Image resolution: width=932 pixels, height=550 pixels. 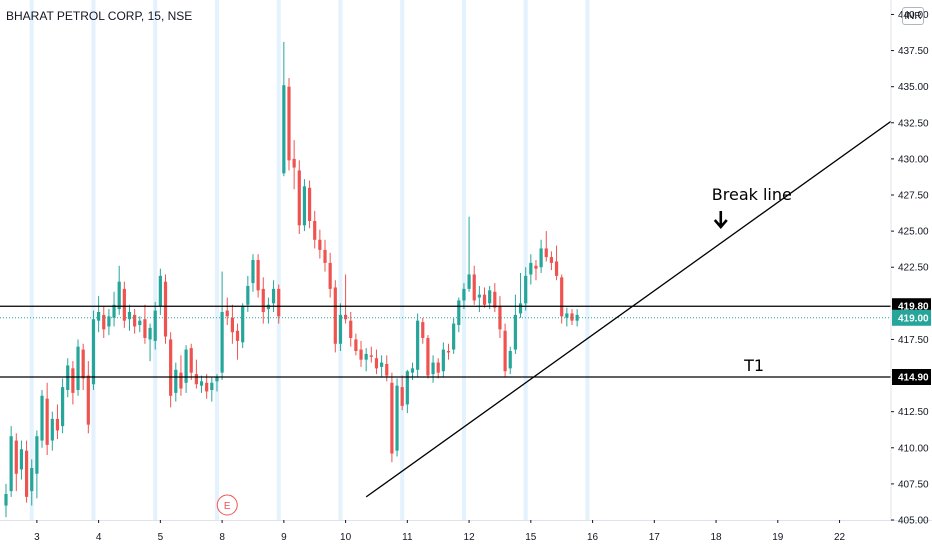 I want to click on price-tick-label: 435.00, so click(x=913, y=87).